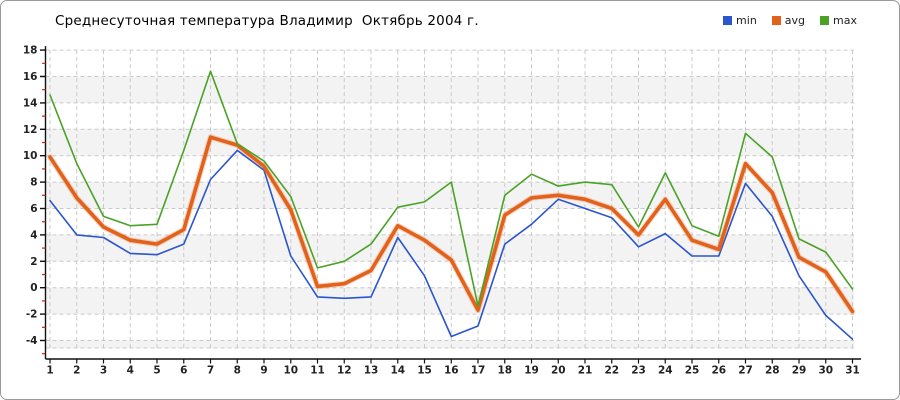  I want to click on legend-item-max: max, so click(838, 20).